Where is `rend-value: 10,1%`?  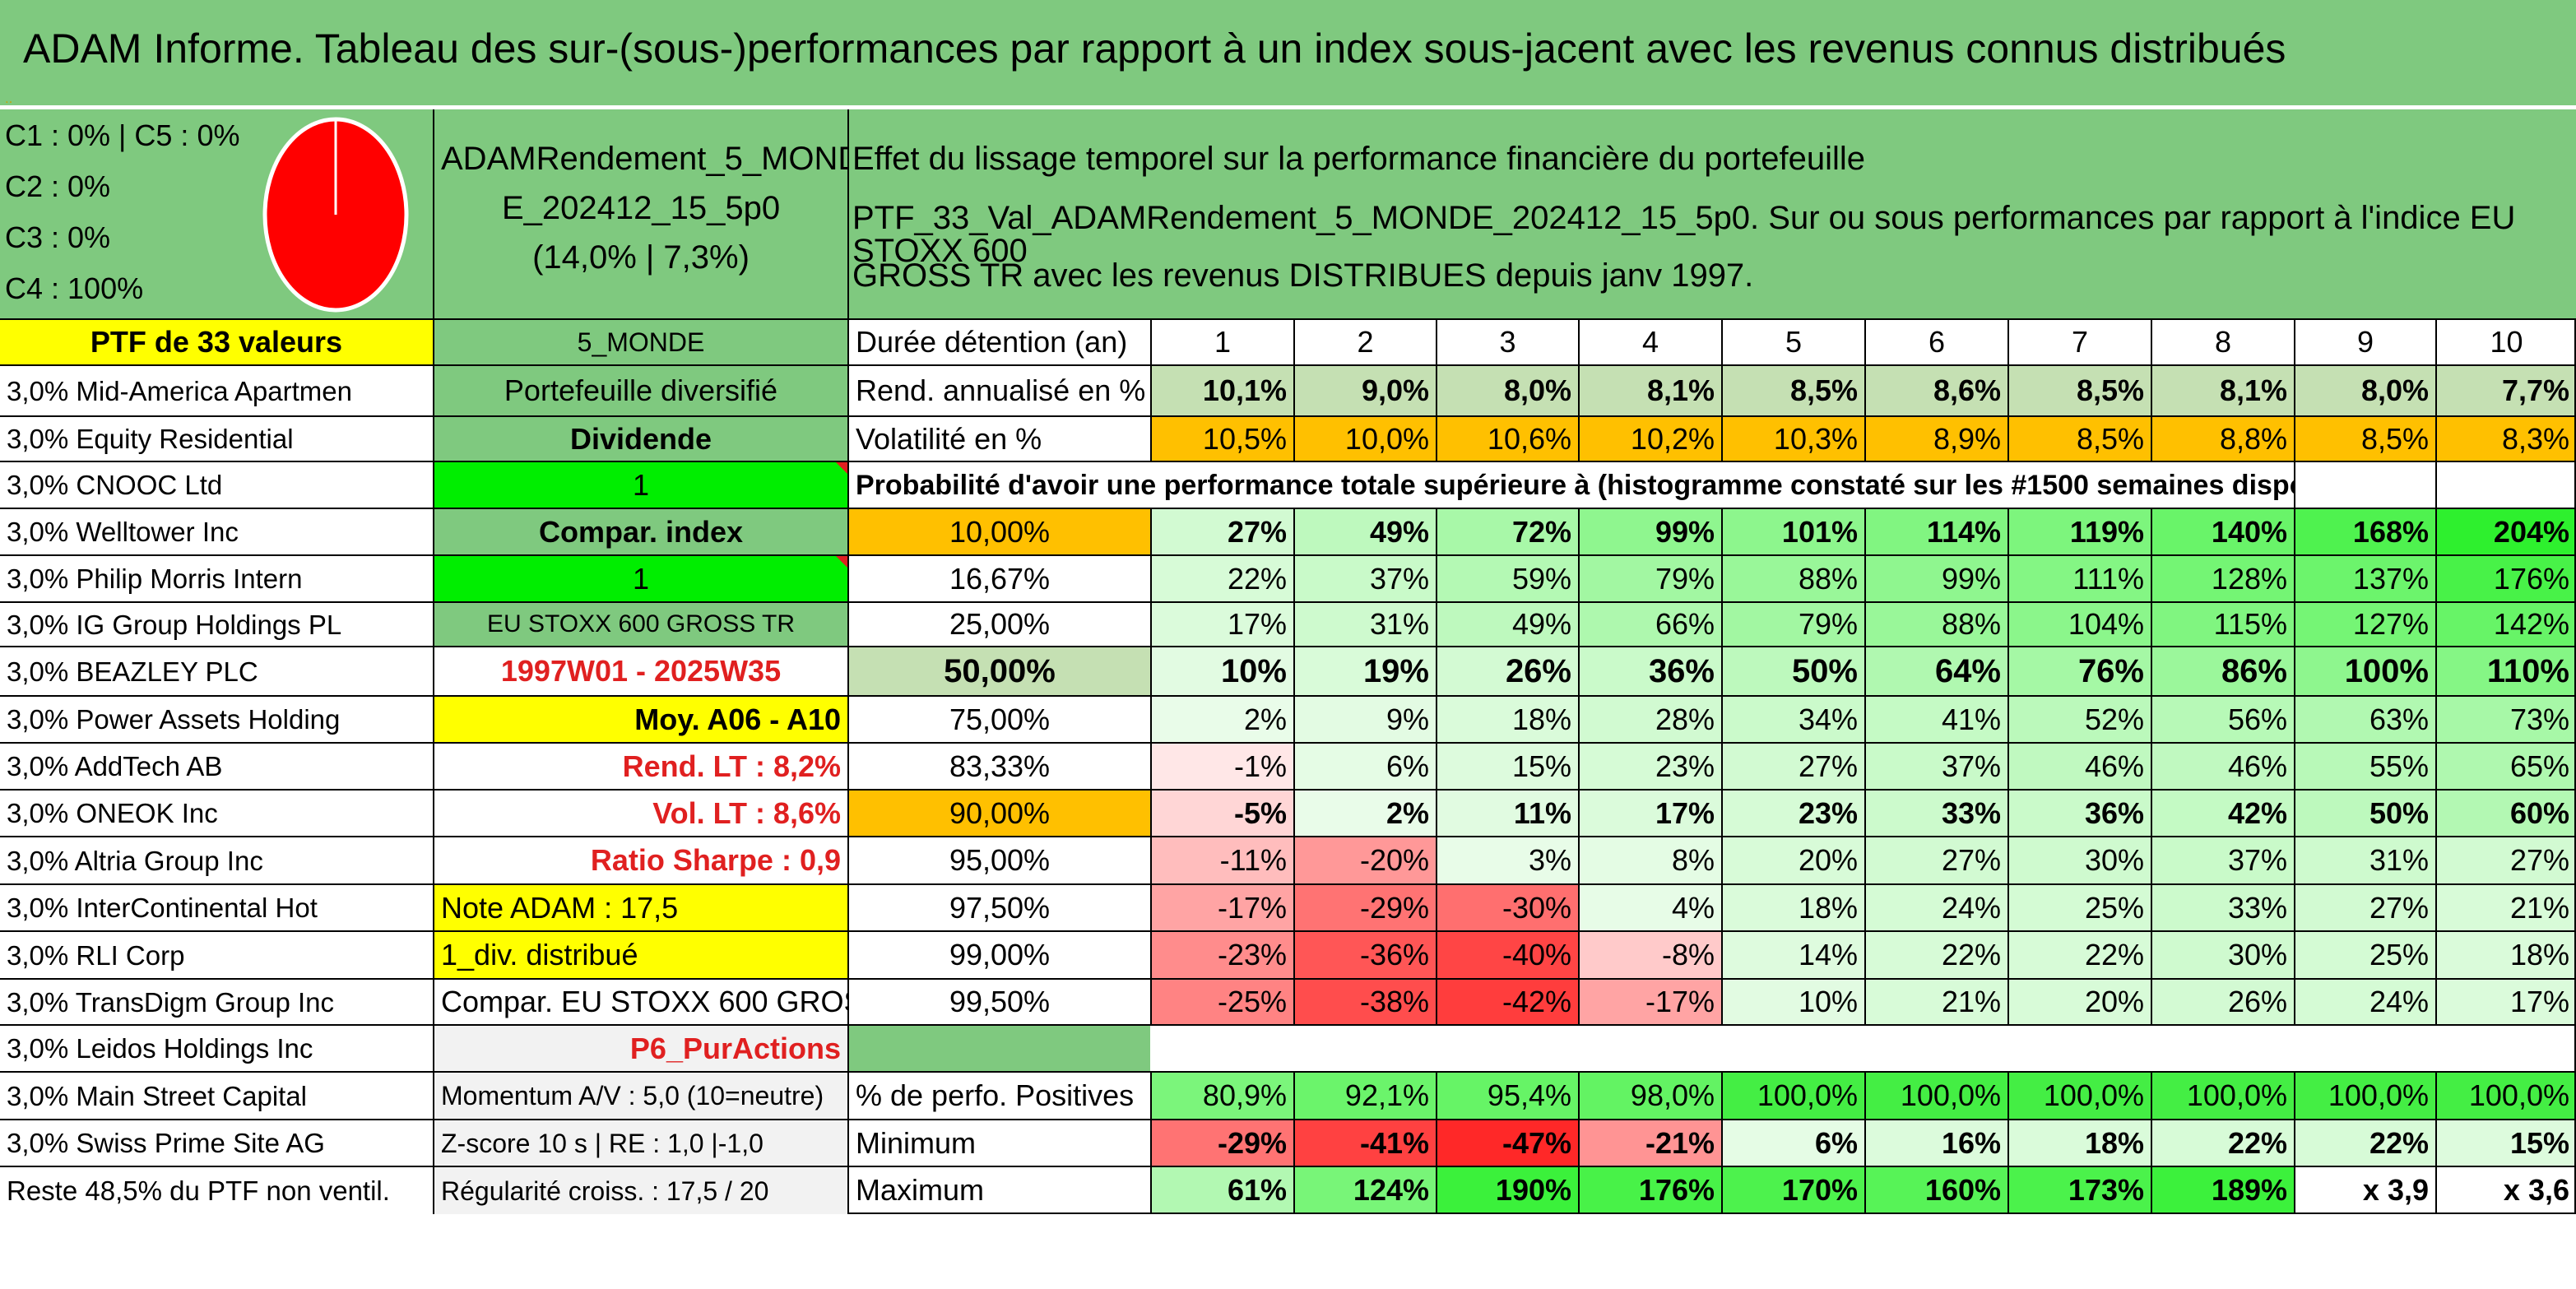
rend-value: 10,1% is located at coordinates (1221, 389).